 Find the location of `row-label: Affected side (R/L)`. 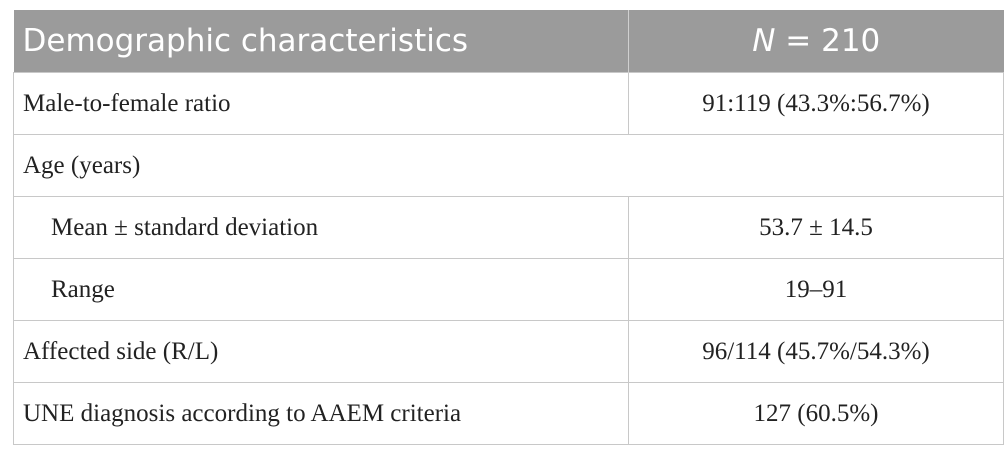

row-label: Affected side (R/L) is located at coordinates (321, 351).